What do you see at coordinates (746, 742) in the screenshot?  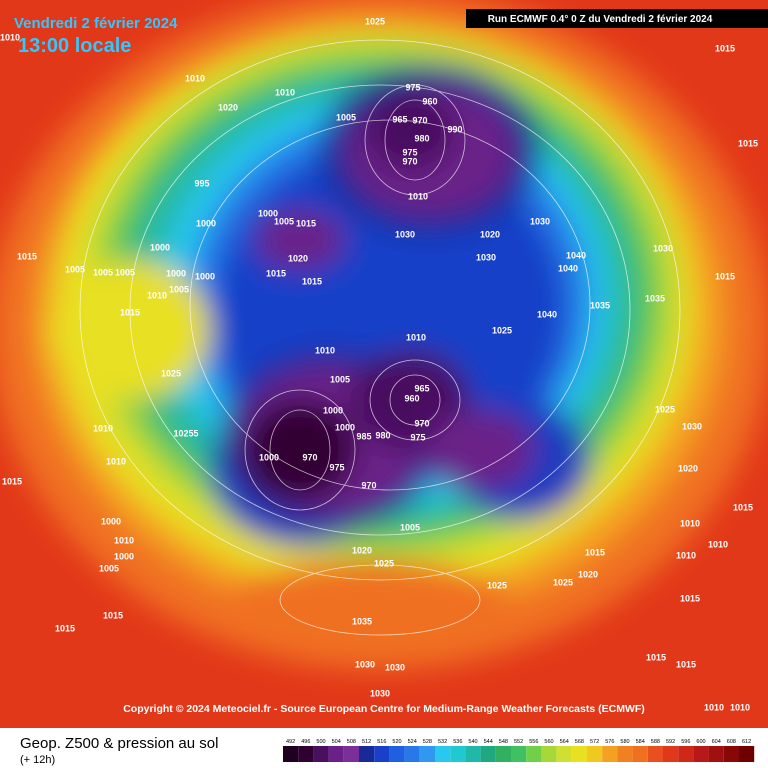 I see `scale-label: 612` at bounding box center [746, 742].